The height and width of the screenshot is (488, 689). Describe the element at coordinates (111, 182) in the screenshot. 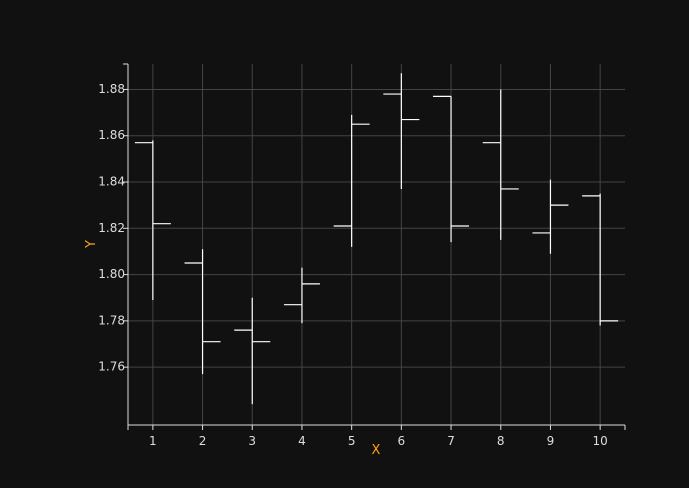

I see `y-tick-label: 1.84` at that location.